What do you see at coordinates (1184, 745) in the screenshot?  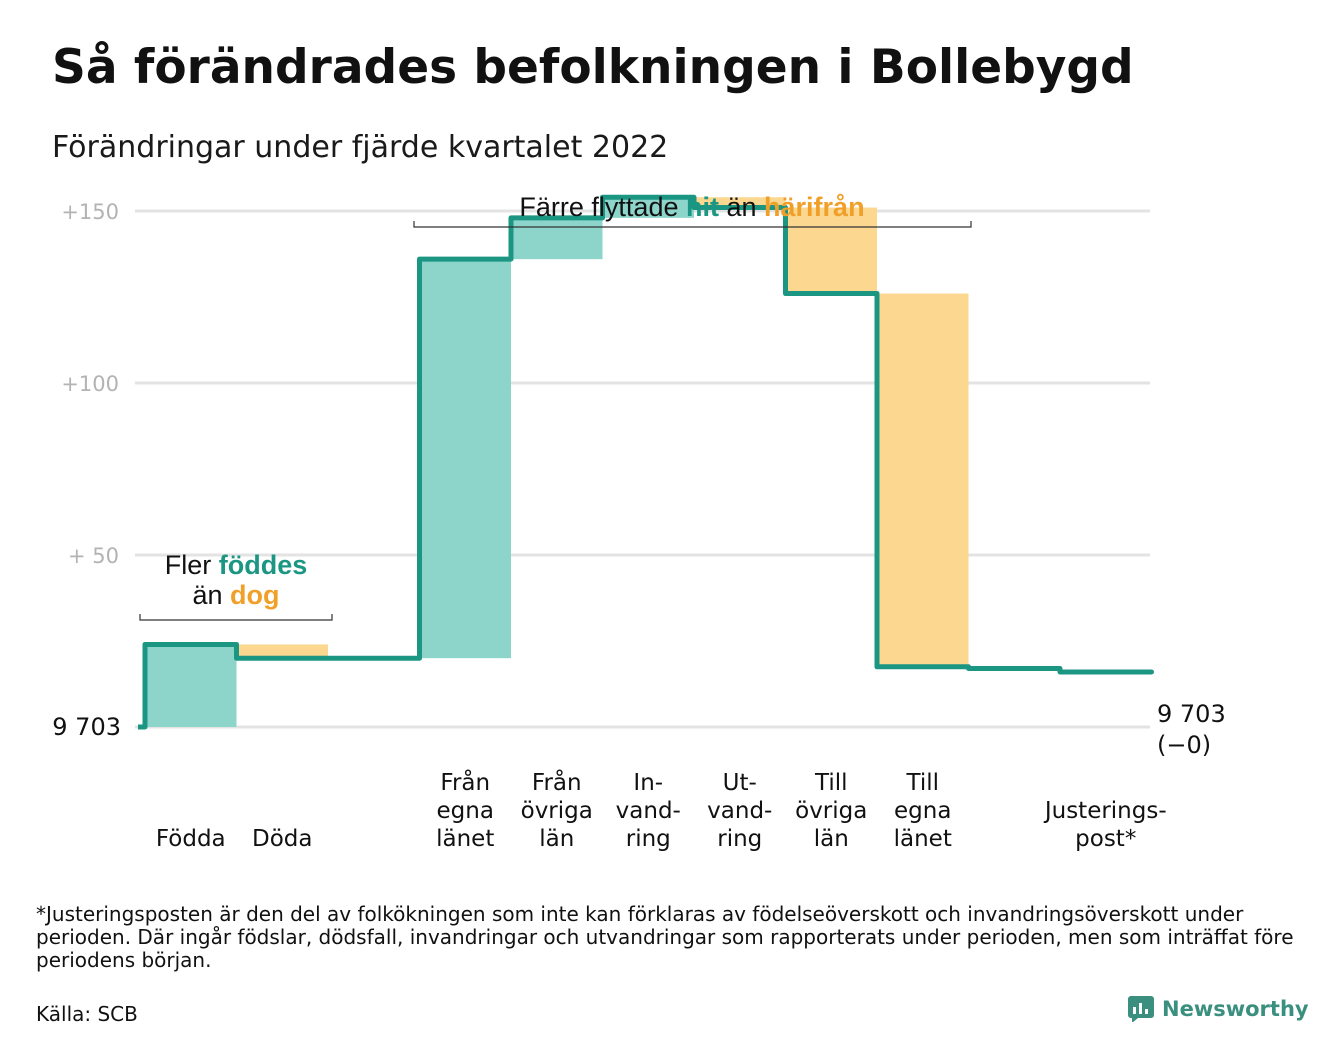 I see `end-value-label-1: (−0)` at bounding box center [1184, 745].